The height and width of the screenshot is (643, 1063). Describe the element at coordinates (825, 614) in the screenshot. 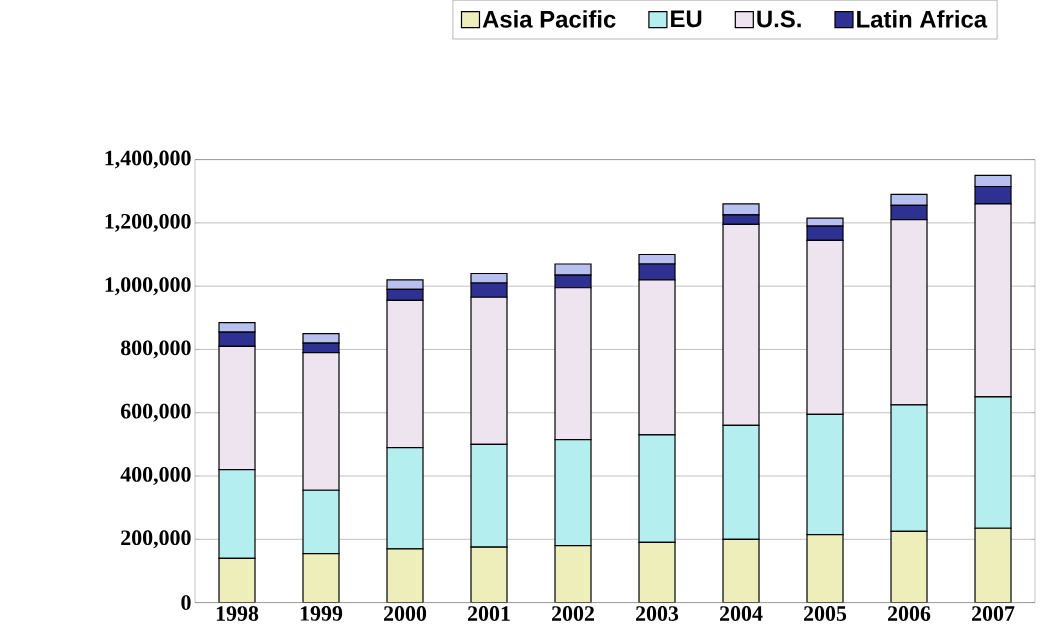

I see `x-tick-label: 2005` at that location.